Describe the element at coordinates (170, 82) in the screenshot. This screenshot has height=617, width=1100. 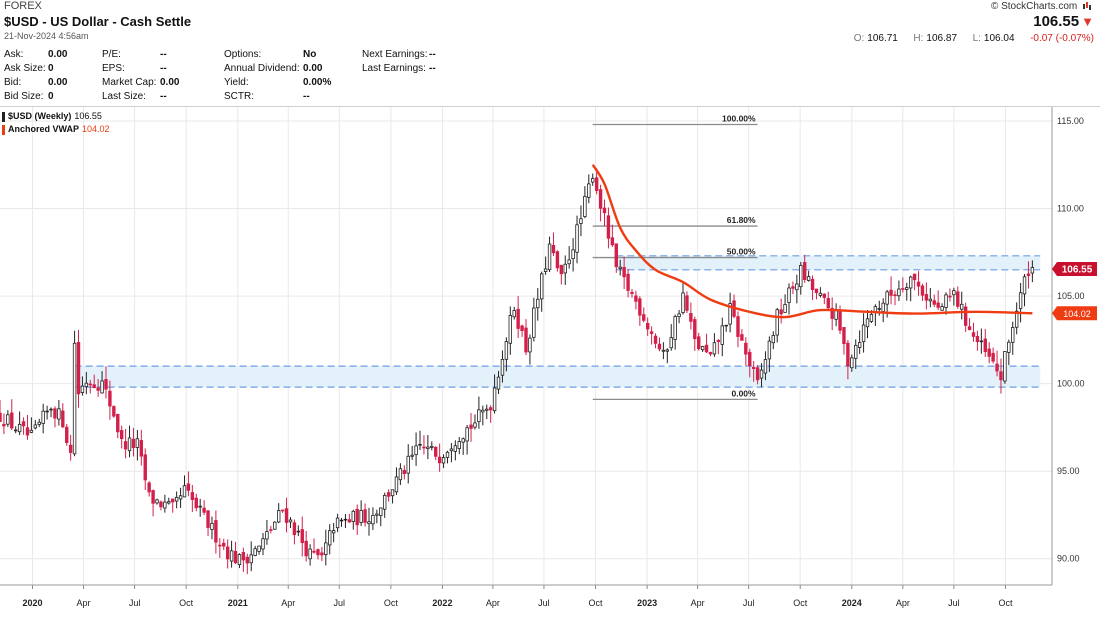
I see `stat-value: 0.00` at that location.